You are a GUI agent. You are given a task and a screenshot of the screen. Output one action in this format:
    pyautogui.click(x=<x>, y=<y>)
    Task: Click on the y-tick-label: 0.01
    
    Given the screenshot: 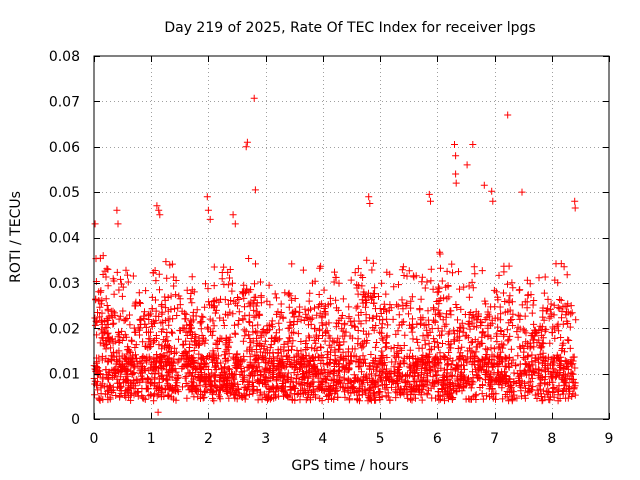 What is the action you would take?
    pyautogui.click(x=64, y=375)
    